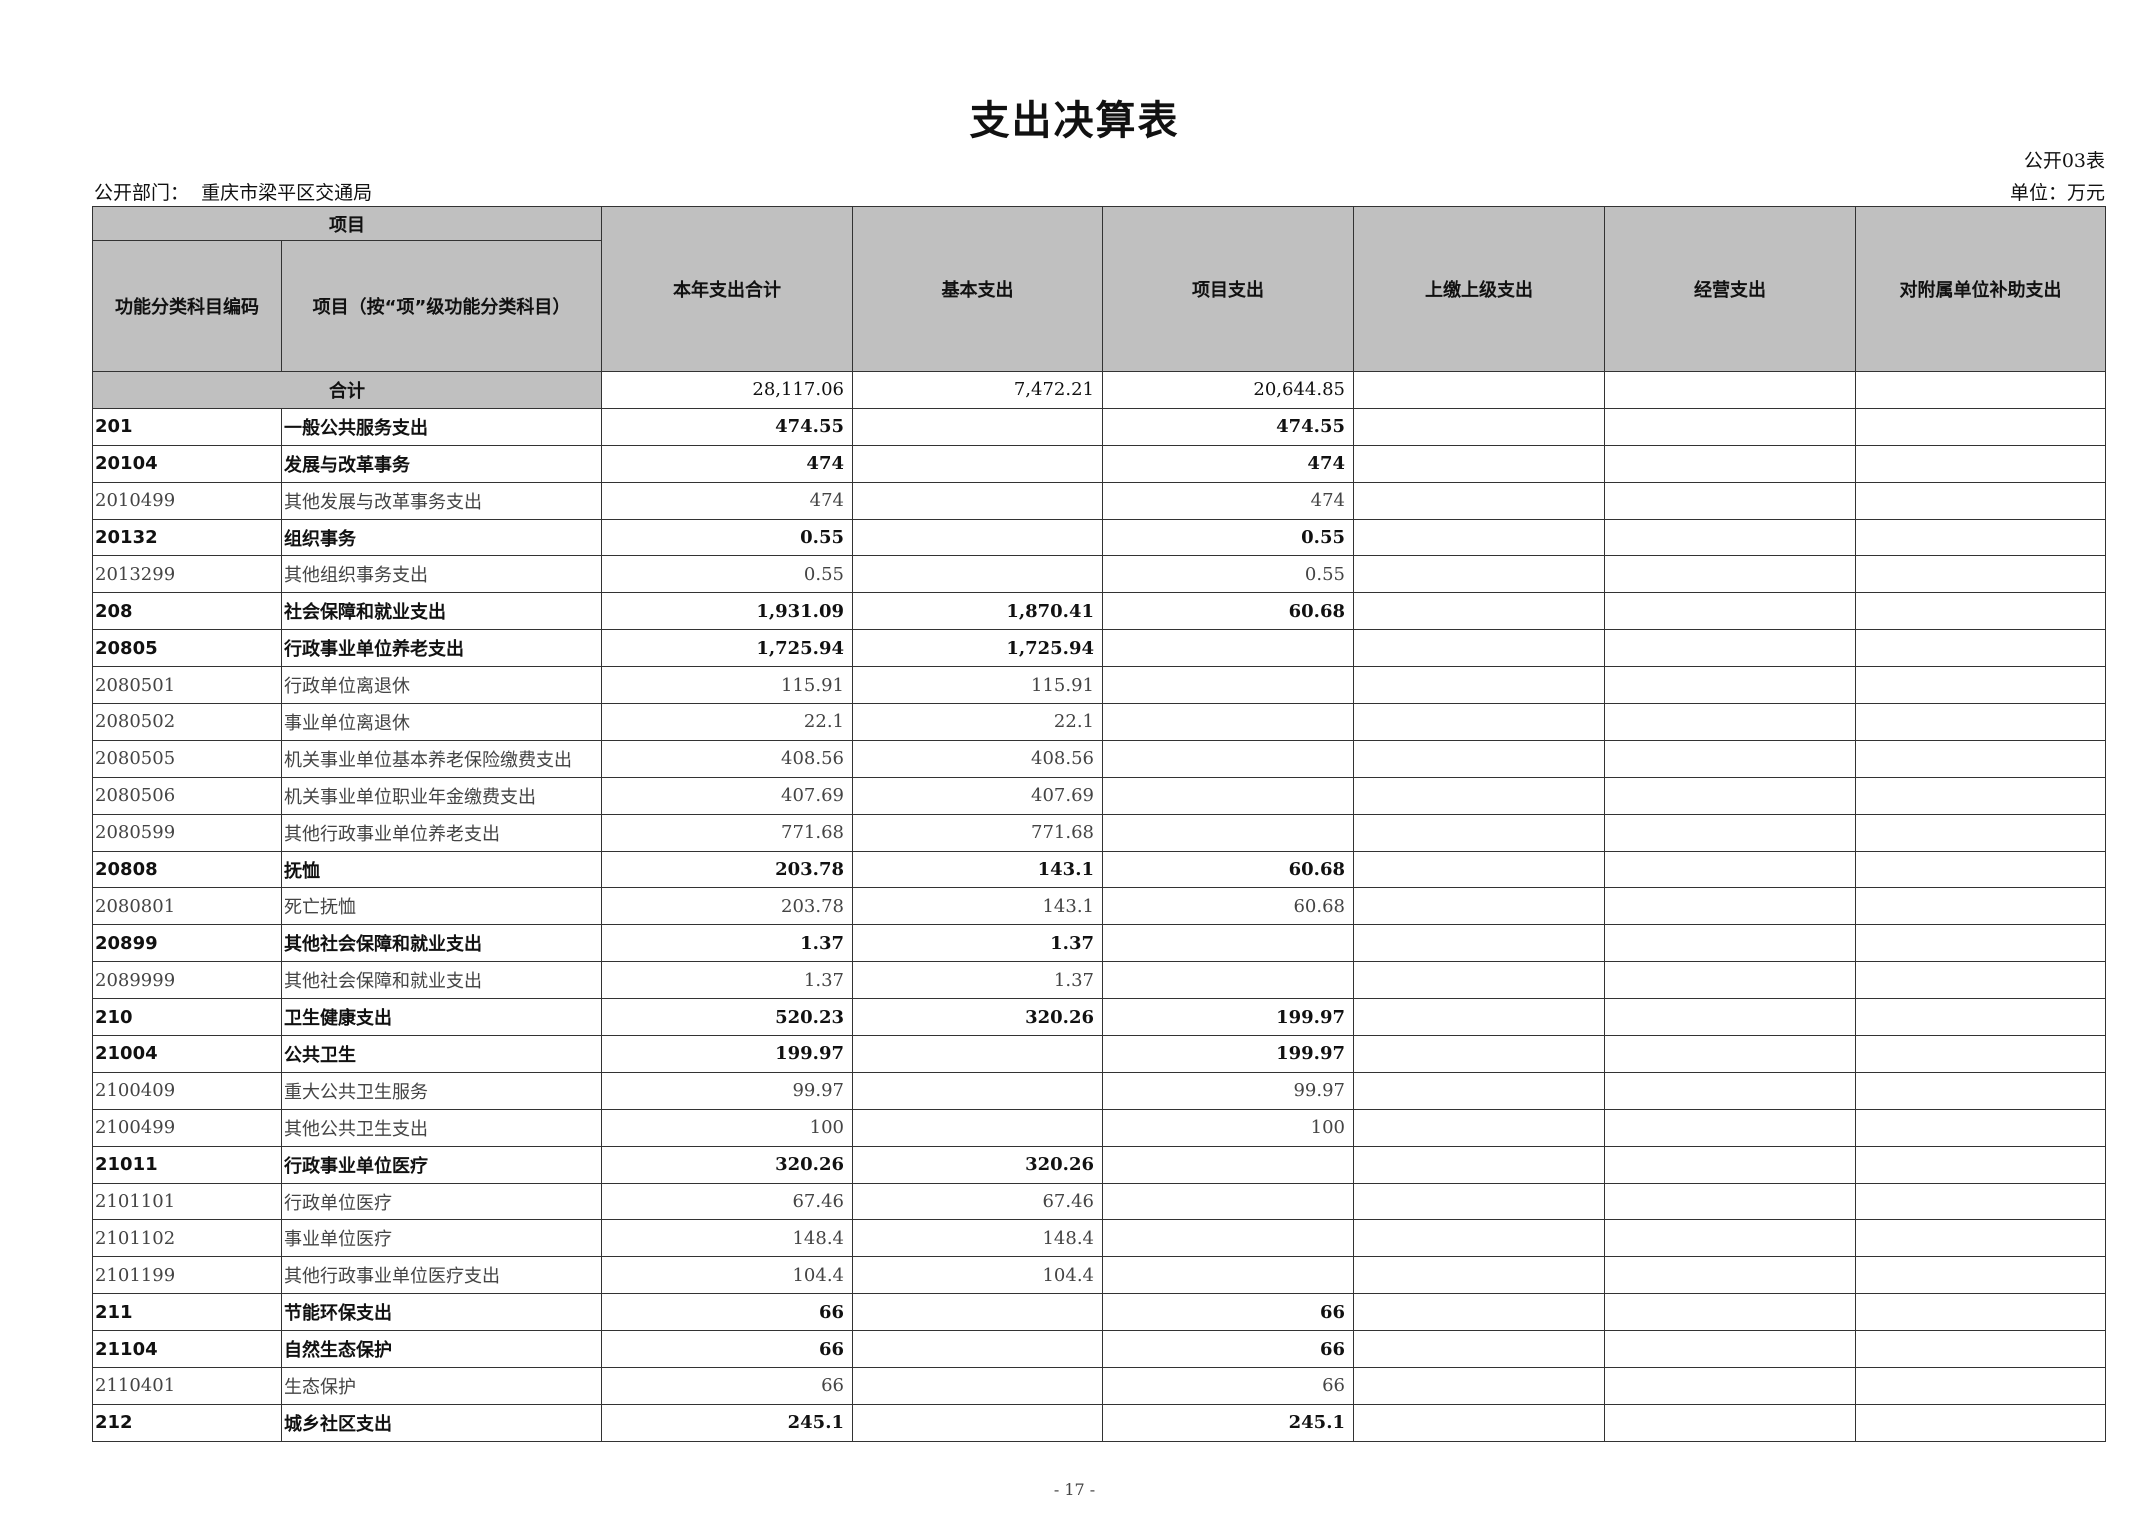  What do you see at coordinates (1074, 121) in the screenshot?
I see `page-title: 支出决算表` at bounding box center [1074, 121].